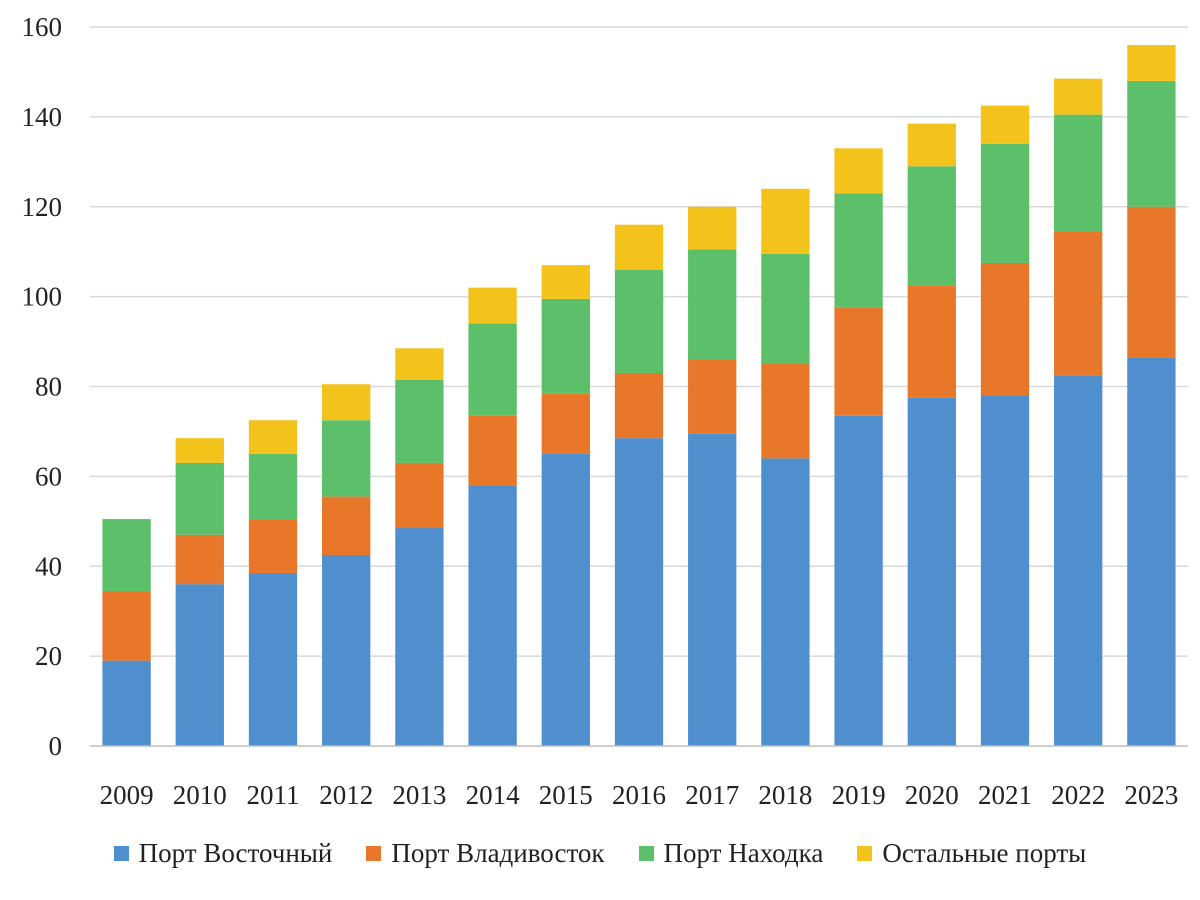  Describe the element at coordinates (932, 795) in the screenshot. I see `x-tick-label: 2020` at that location.